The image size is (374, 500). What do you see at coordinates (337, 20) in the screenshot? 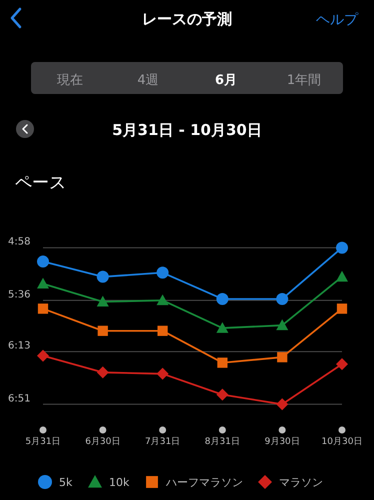
I see `text: ヘルプ` at bounding box center [337, 20].